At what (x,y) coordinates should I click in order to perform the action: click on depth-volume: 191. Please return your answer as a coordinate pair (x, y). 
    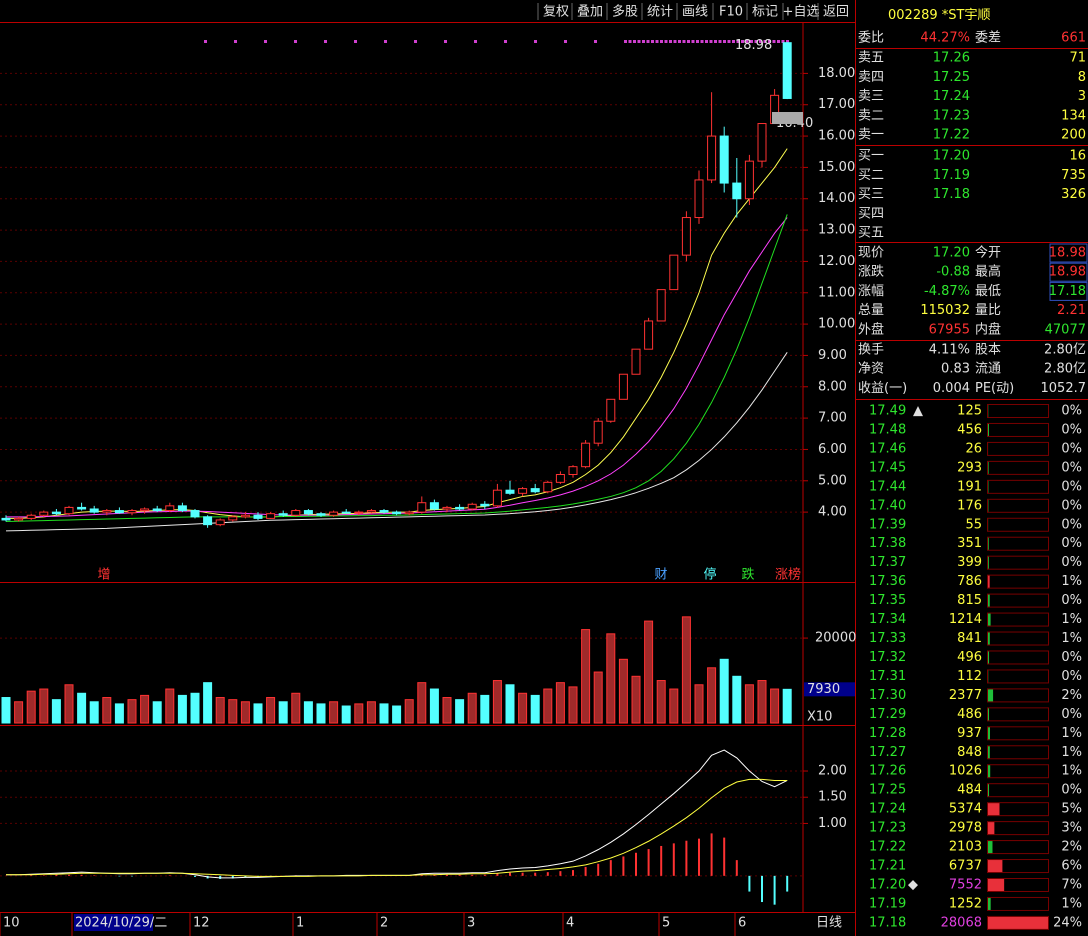
    Looking at the image, I should click on (969, 486).